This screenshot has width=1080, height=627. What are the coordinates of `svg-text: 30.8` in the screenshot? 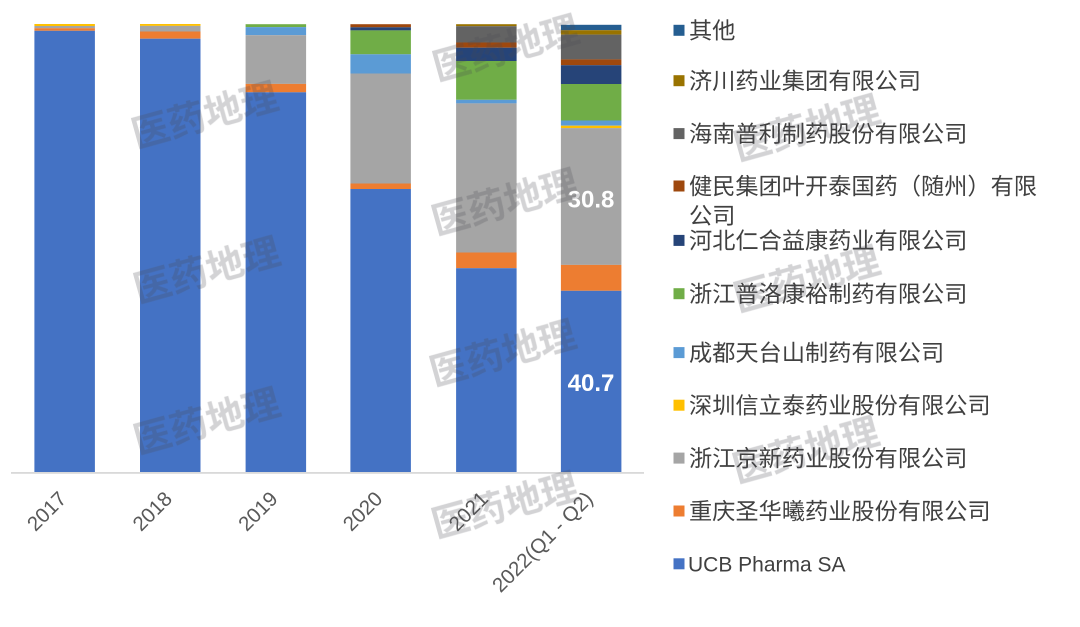 It's located at (591, 200).